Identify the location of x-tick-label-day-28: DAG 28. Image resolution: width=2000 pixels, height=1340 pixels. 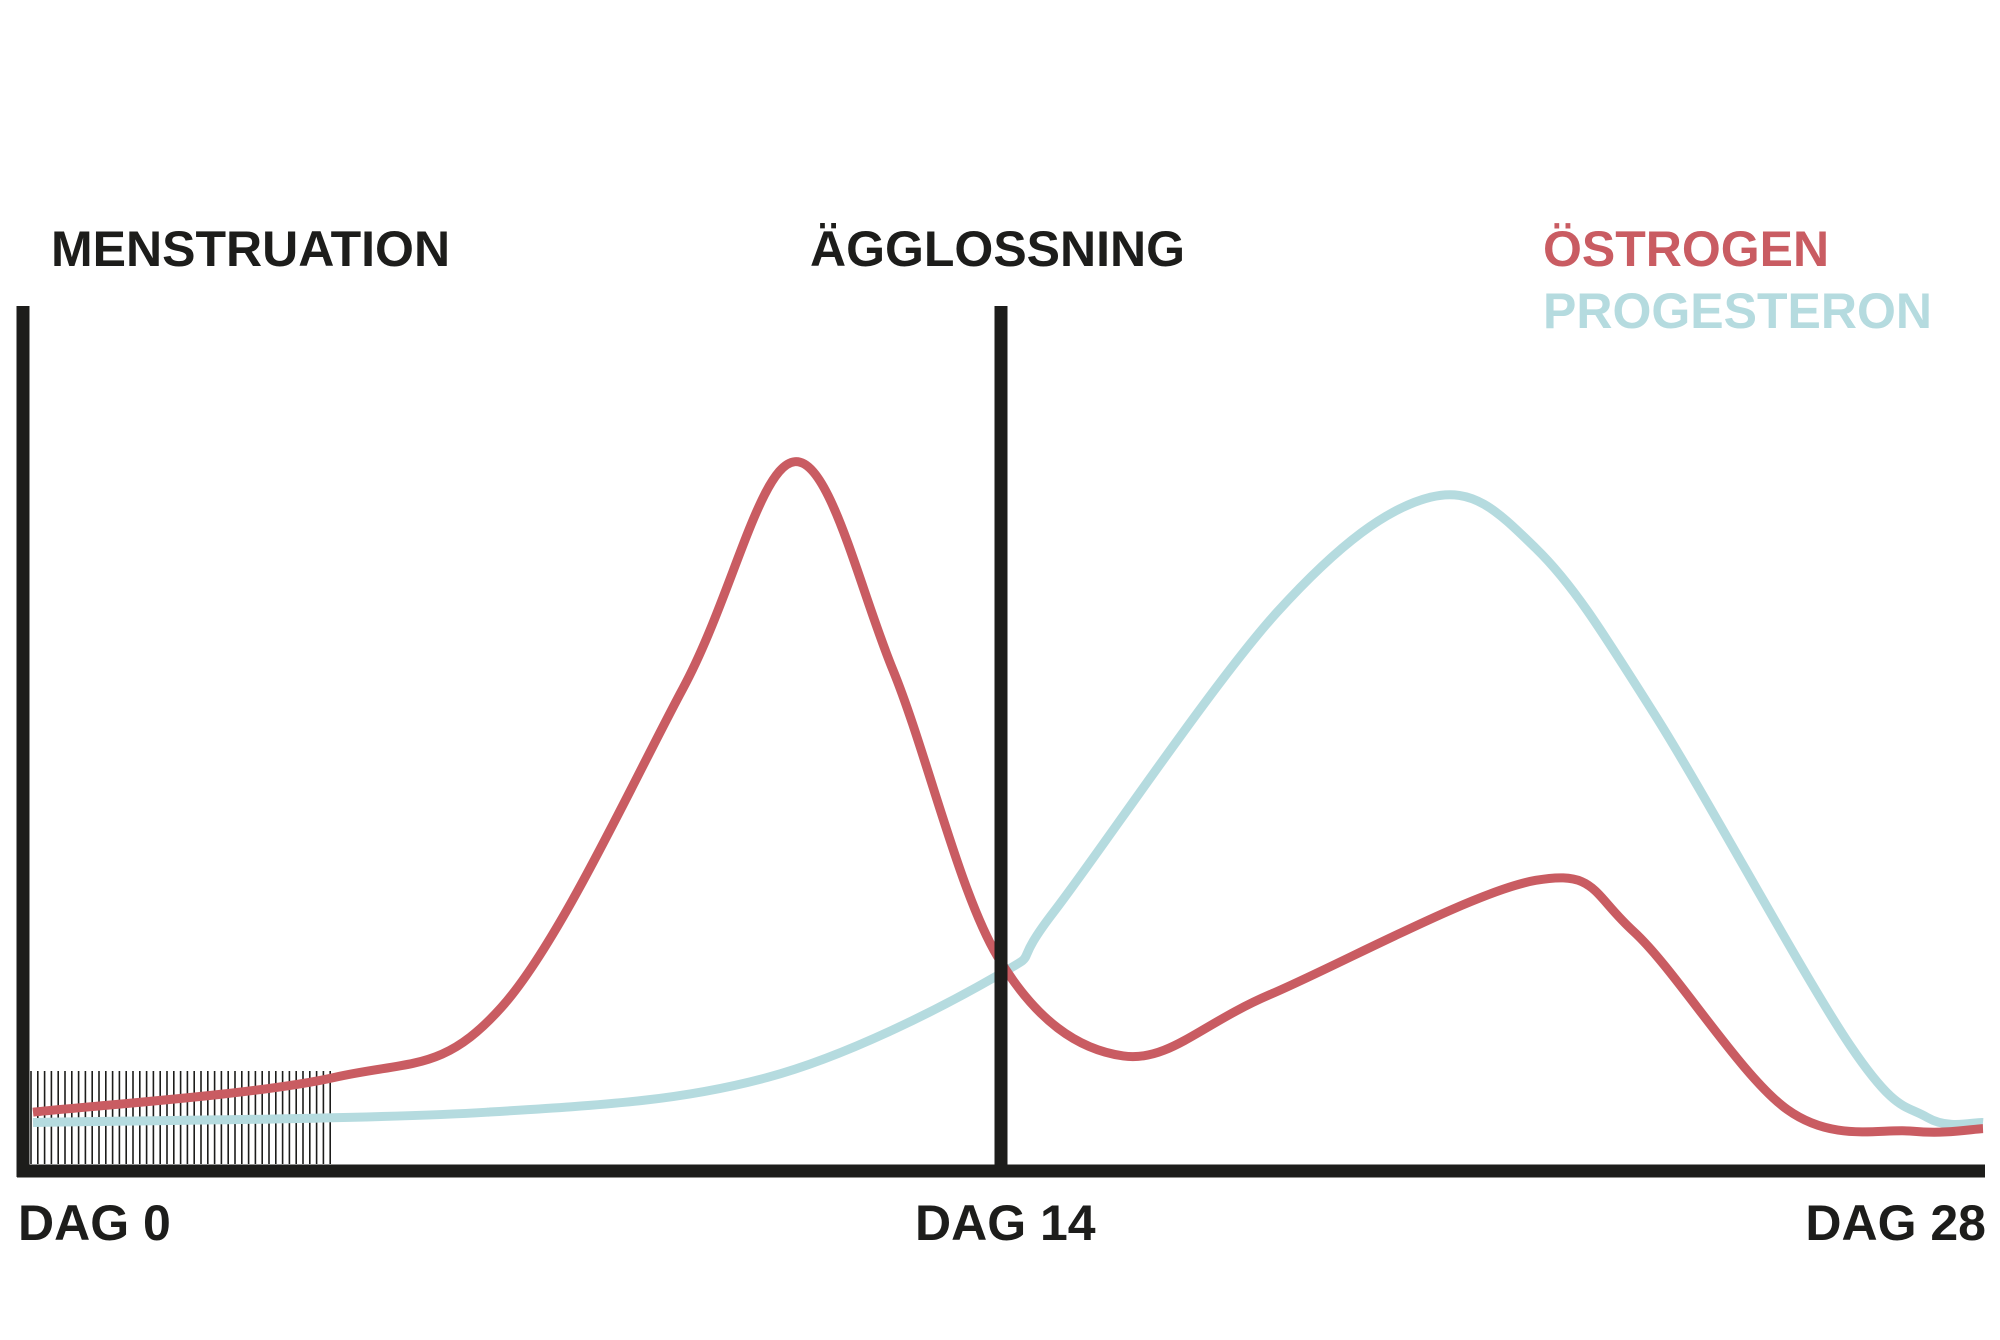
(1895, 1223).